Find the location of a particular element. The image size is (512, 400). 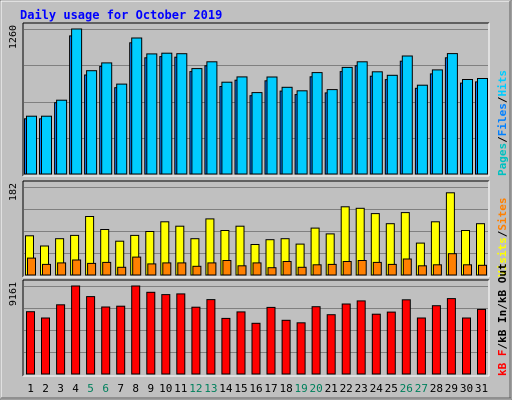

day-label-17: 17 is located at coordinates (270, 388).